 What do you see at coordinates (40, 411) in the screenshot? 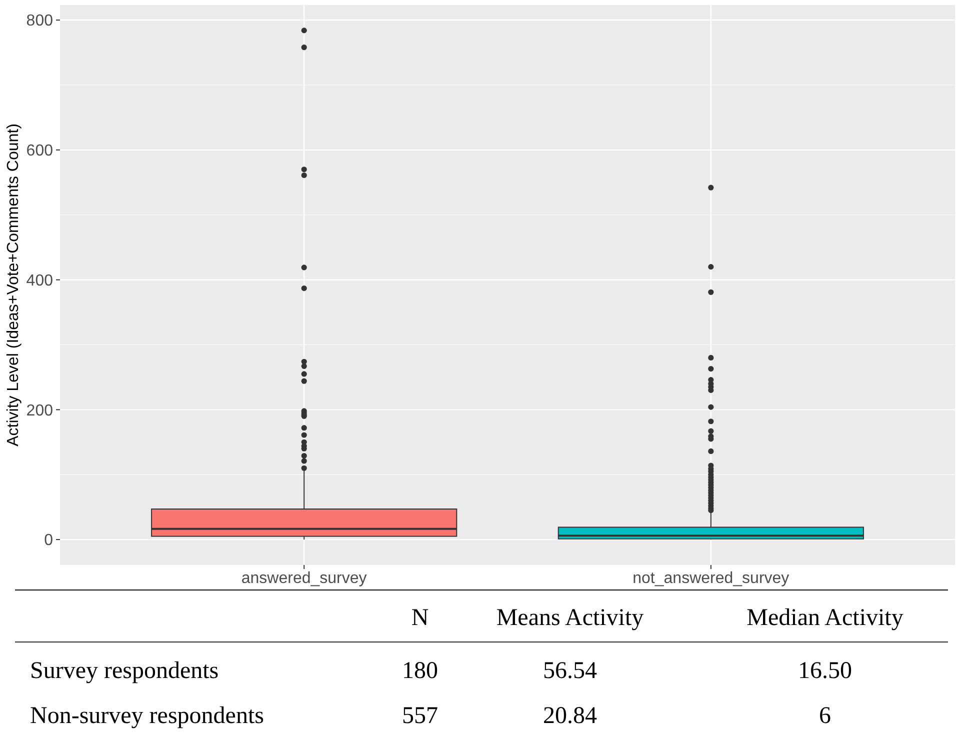
I see `y-tick-label: 200` at bounding box center [40, 411].